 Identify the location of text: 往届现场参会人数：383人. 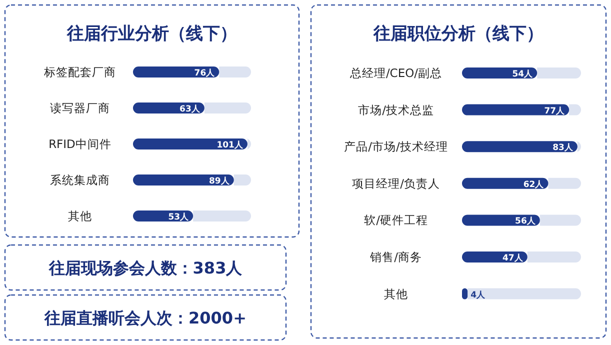
(146, 268).